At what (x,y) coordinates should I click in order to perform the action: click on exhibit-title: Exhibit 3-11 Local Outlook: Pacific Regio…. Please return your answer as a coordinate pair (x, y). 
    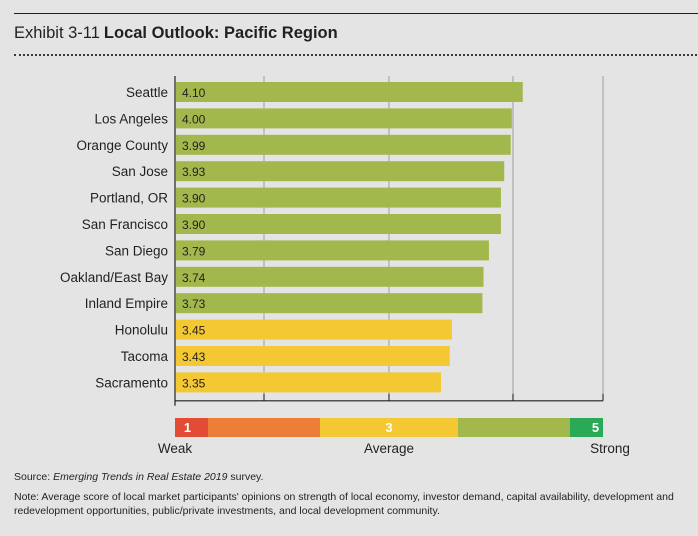
    Looking at the image, I should click on (176, 33).